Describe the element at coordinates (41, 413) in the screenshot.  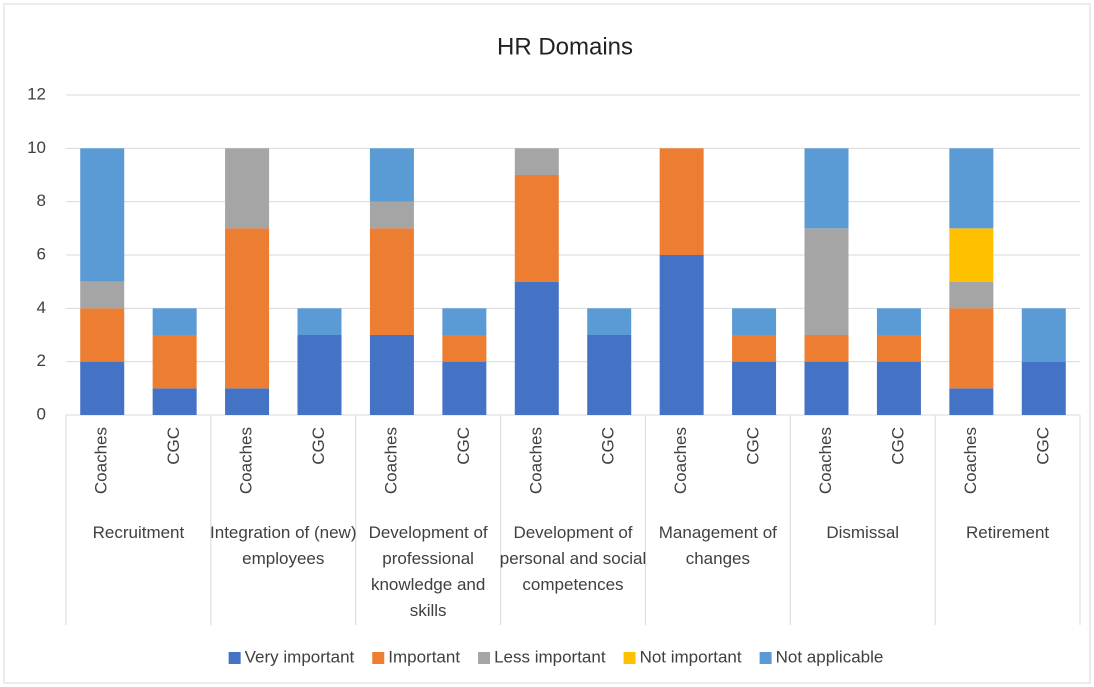
I see `y-tick-label: 0` at that location.